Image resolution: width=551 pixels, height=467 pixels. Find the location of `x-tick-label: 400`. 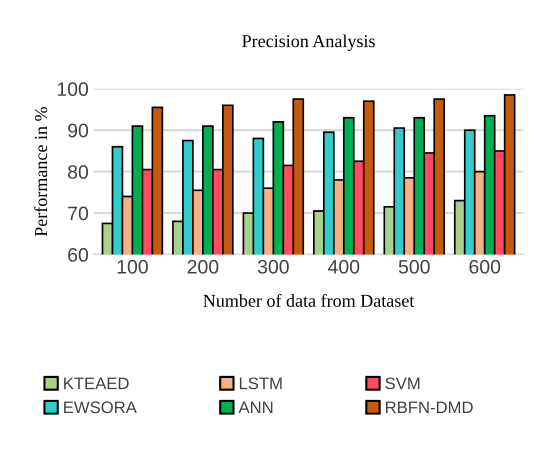

x-tick-label: 400 is located at coordinates (344, 267).